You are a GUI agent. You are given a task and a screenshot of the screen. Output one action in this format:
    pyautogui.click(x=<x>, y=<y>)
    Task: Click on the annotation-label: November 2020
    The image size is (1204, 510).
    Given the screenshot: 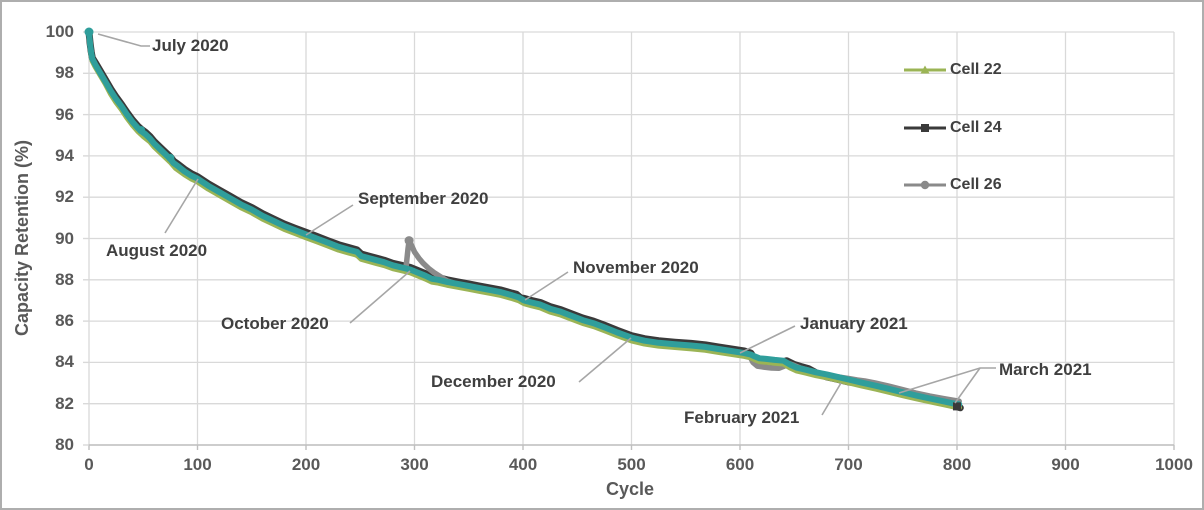 What is the action you would take?
    pyautogui.click(x=636, y=267)
    